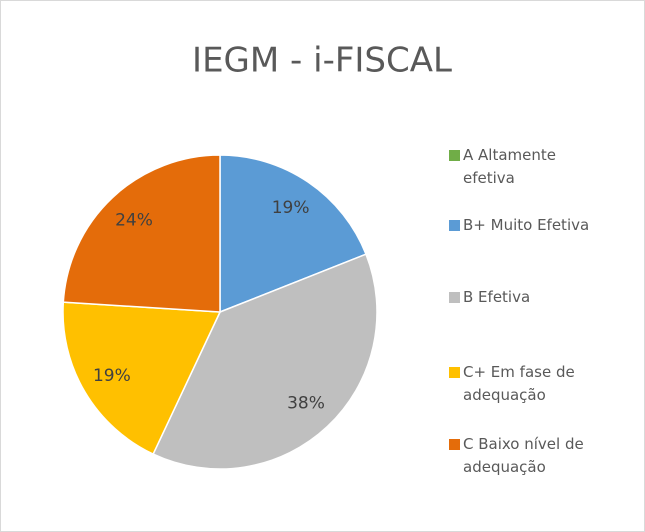 This screenshot has height=532, width=645. I want to click on legend-label: C Baixo nível de adequação, so click(523, 455).